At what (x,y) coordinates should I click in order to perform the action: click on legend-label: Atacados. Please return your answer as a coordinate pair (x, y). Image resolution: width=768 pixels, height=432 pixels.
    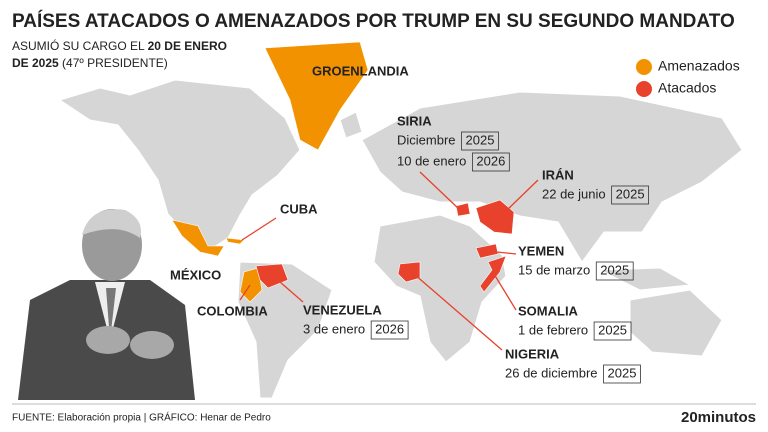
    Looking at the image, I should click on (687, 88).